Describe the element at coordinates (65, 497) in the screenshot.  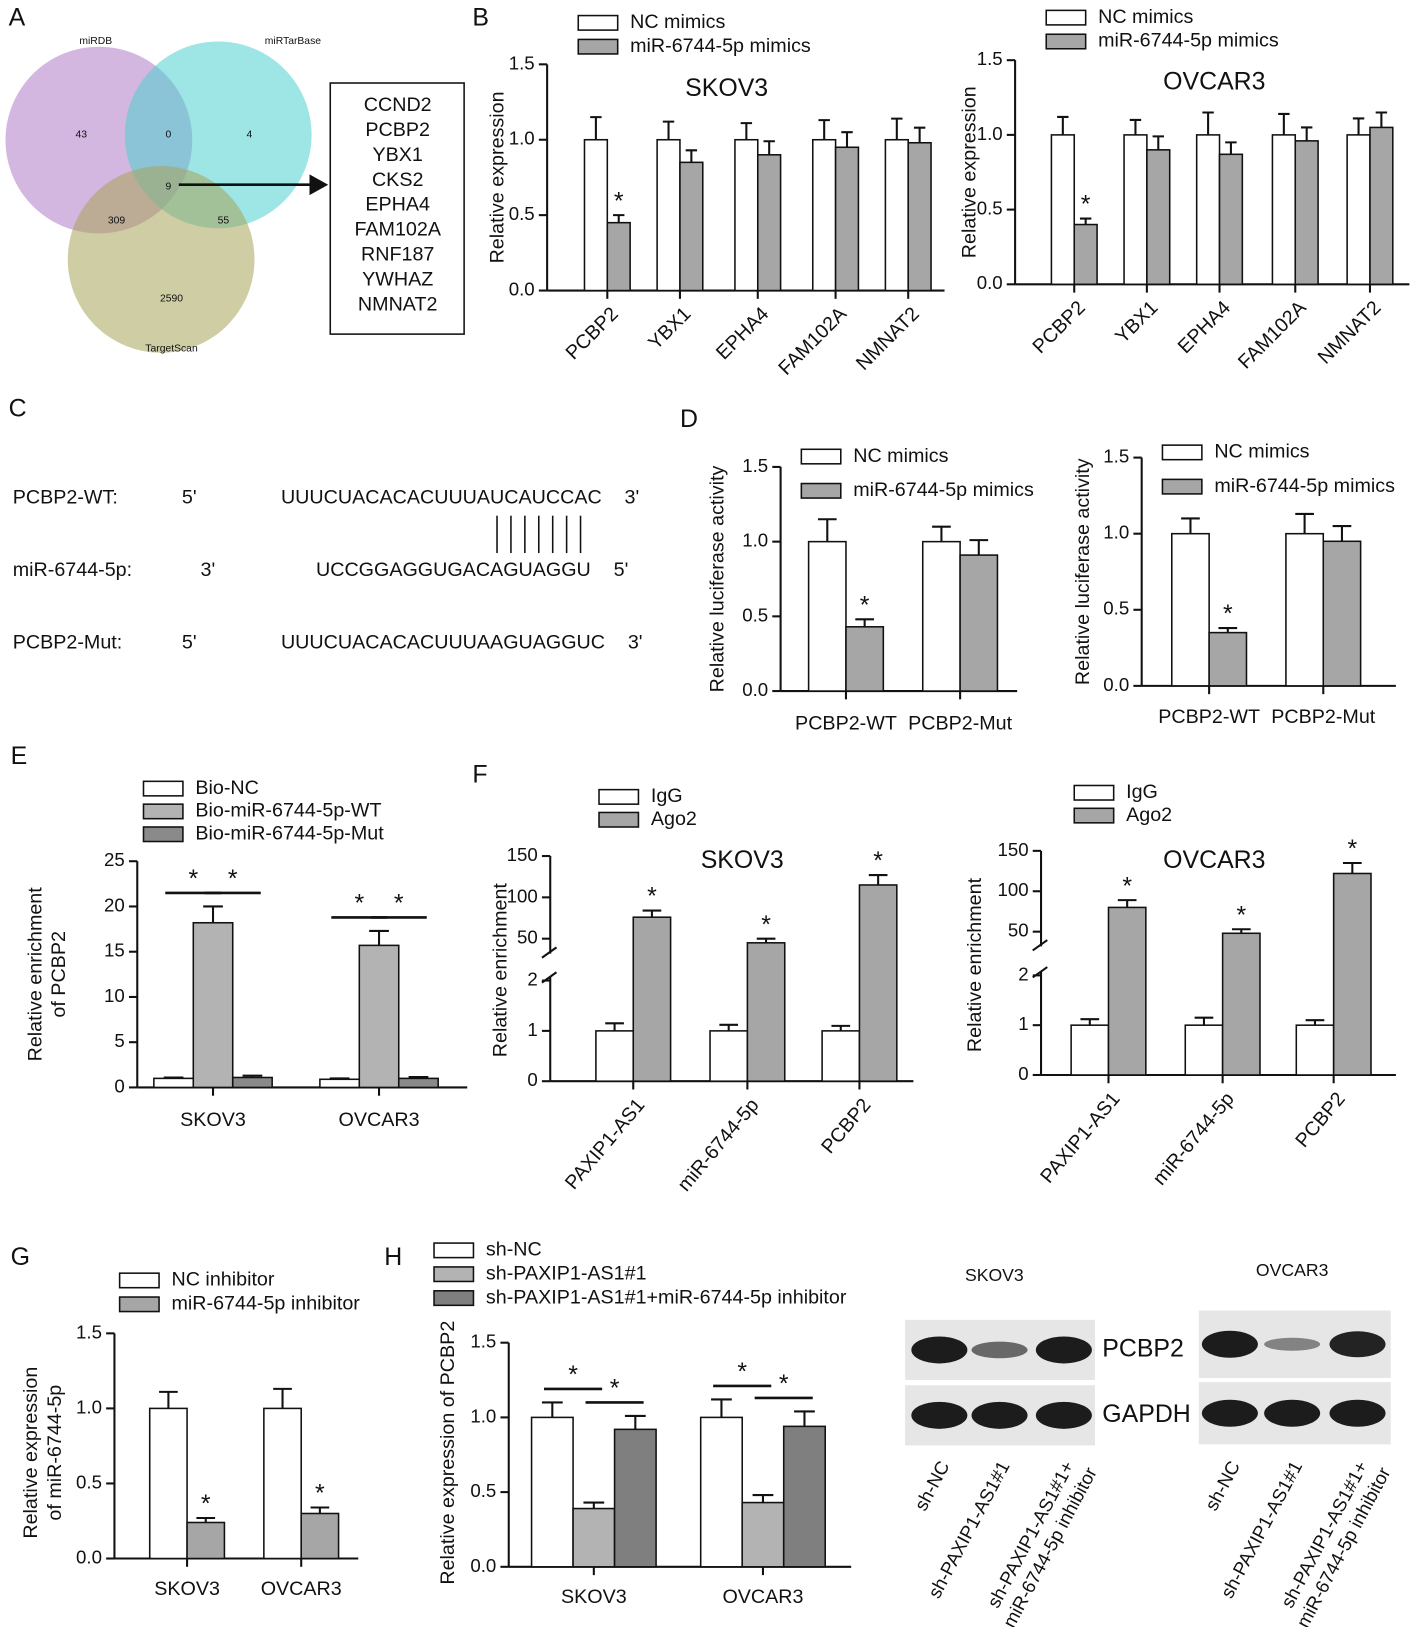
I see `sequence-label: PCBP2-WT:` at that location.